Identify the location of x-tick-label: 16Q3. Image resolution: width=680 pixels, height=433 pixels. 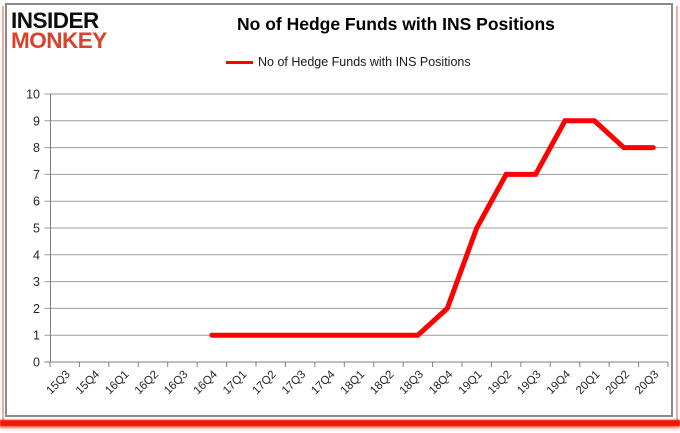
(176, 383).